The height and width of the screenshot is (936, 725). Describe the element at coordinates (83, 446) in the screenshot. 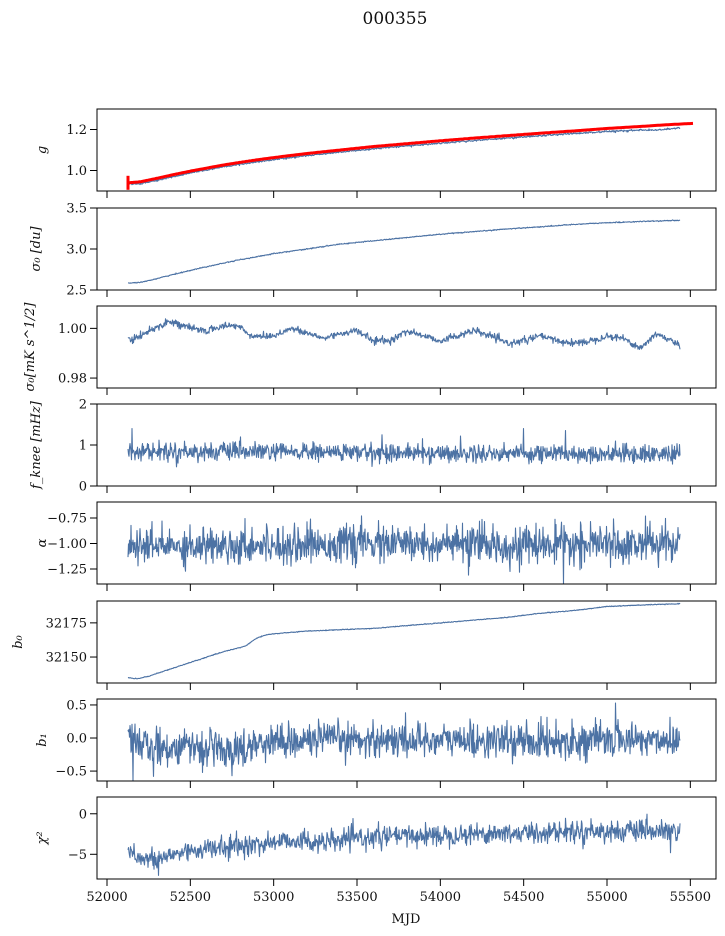

I see `y-tick-label: 1` at that location.